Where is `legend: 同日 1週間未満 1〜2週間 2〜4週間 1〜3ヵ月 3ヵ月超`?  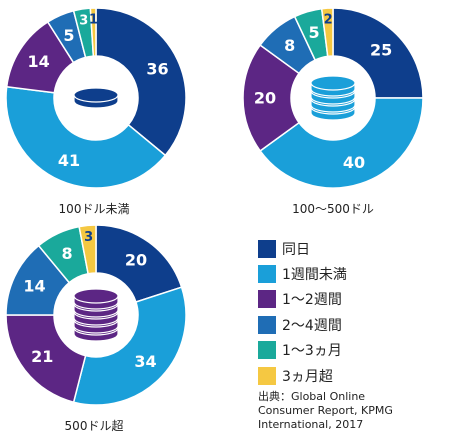 legend: 同日 1週間未満 1〜2週間 2〜4週間 1〜3ヵ月 3ヵ月超 is located at coordinates (302, 312).